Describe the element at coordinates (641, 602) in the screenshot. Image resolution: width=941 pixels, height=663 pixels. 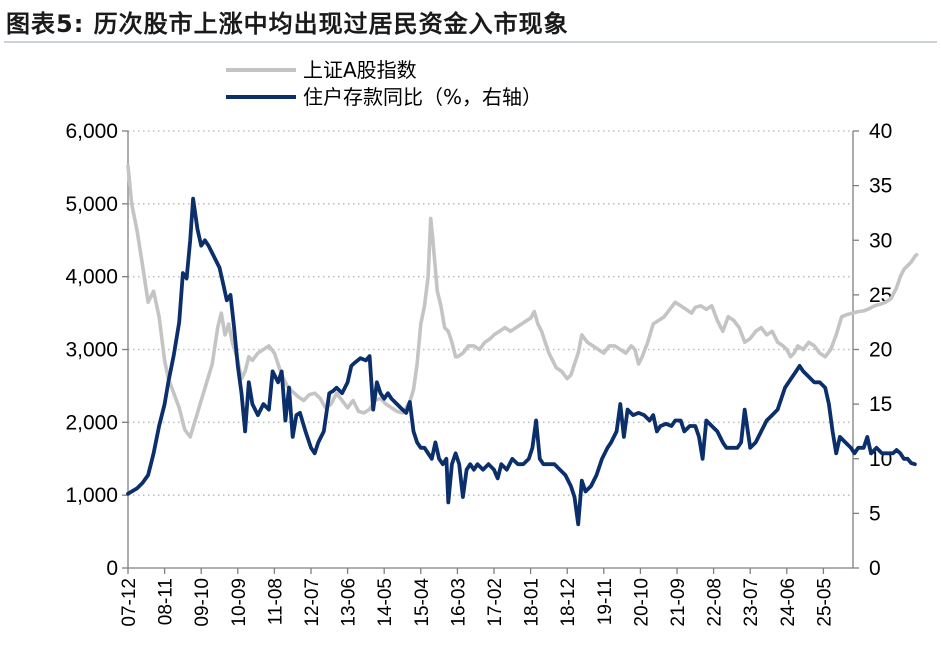
I see `x-tick-label: 20-10` at that location.